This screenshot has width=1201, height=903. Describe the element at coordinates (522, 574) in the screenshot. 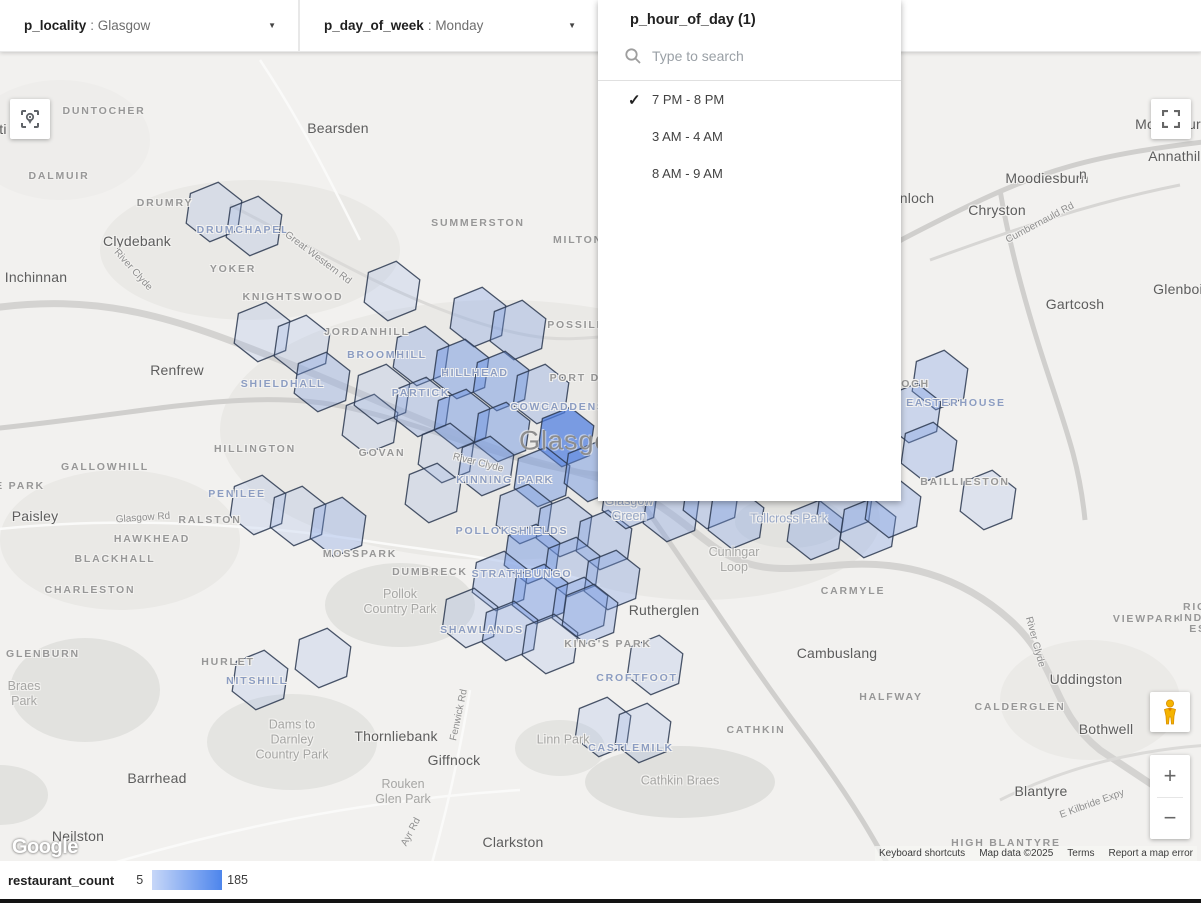

I see `map-label: STRATHBUNGO` at that location.